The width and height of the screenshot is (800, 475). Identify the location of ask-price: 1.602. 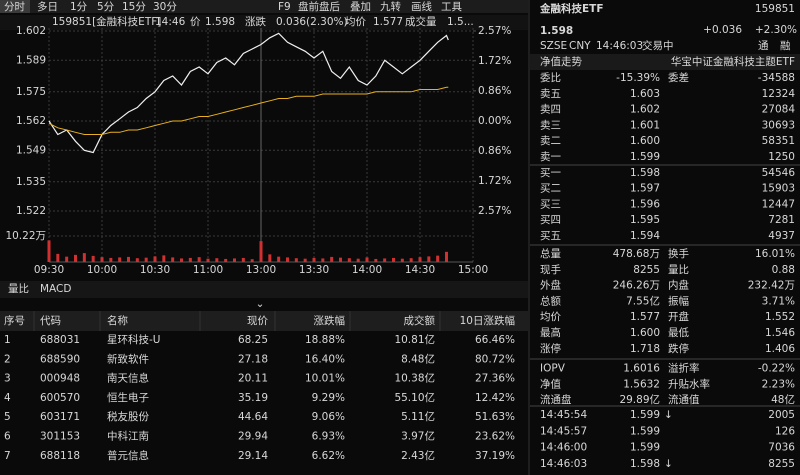
(645, 110).